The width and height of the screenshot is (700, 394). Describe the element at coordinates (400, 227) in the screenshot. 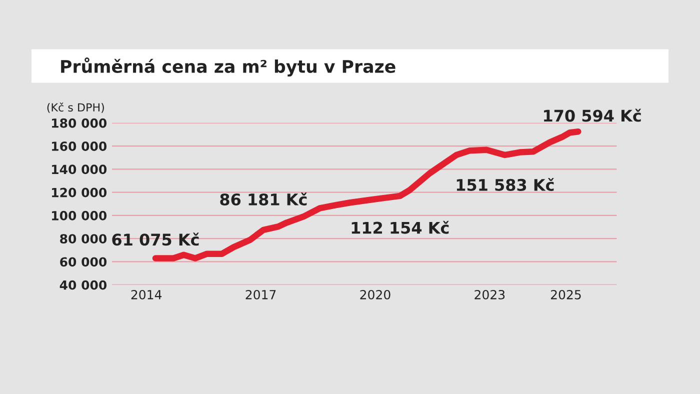

I see `annotation: 112 154 Kč` at that location.